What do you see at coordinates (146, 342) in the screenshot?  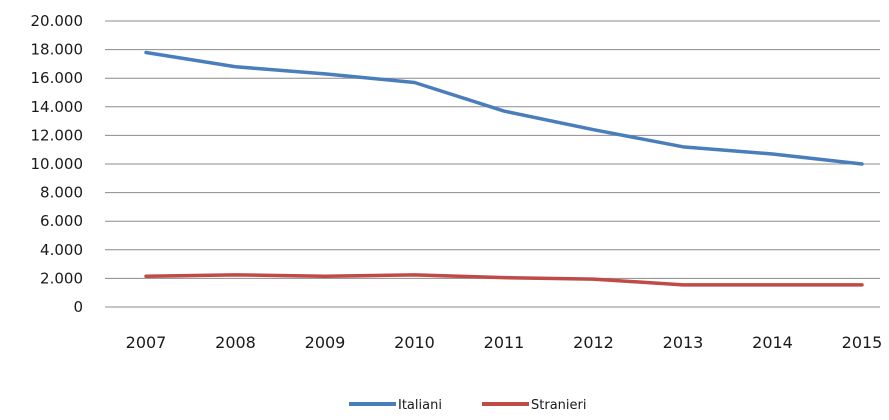 I see `x-tick-label: 2007` at bounding box center [146, 342].